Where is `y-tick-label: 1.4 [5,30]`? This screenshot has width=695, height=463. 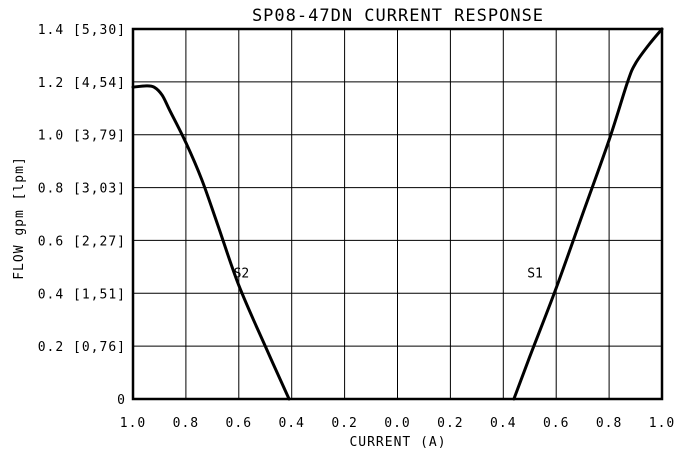
y-tick-label: 1.4 [5,30] is located at coordinates (82, 30).